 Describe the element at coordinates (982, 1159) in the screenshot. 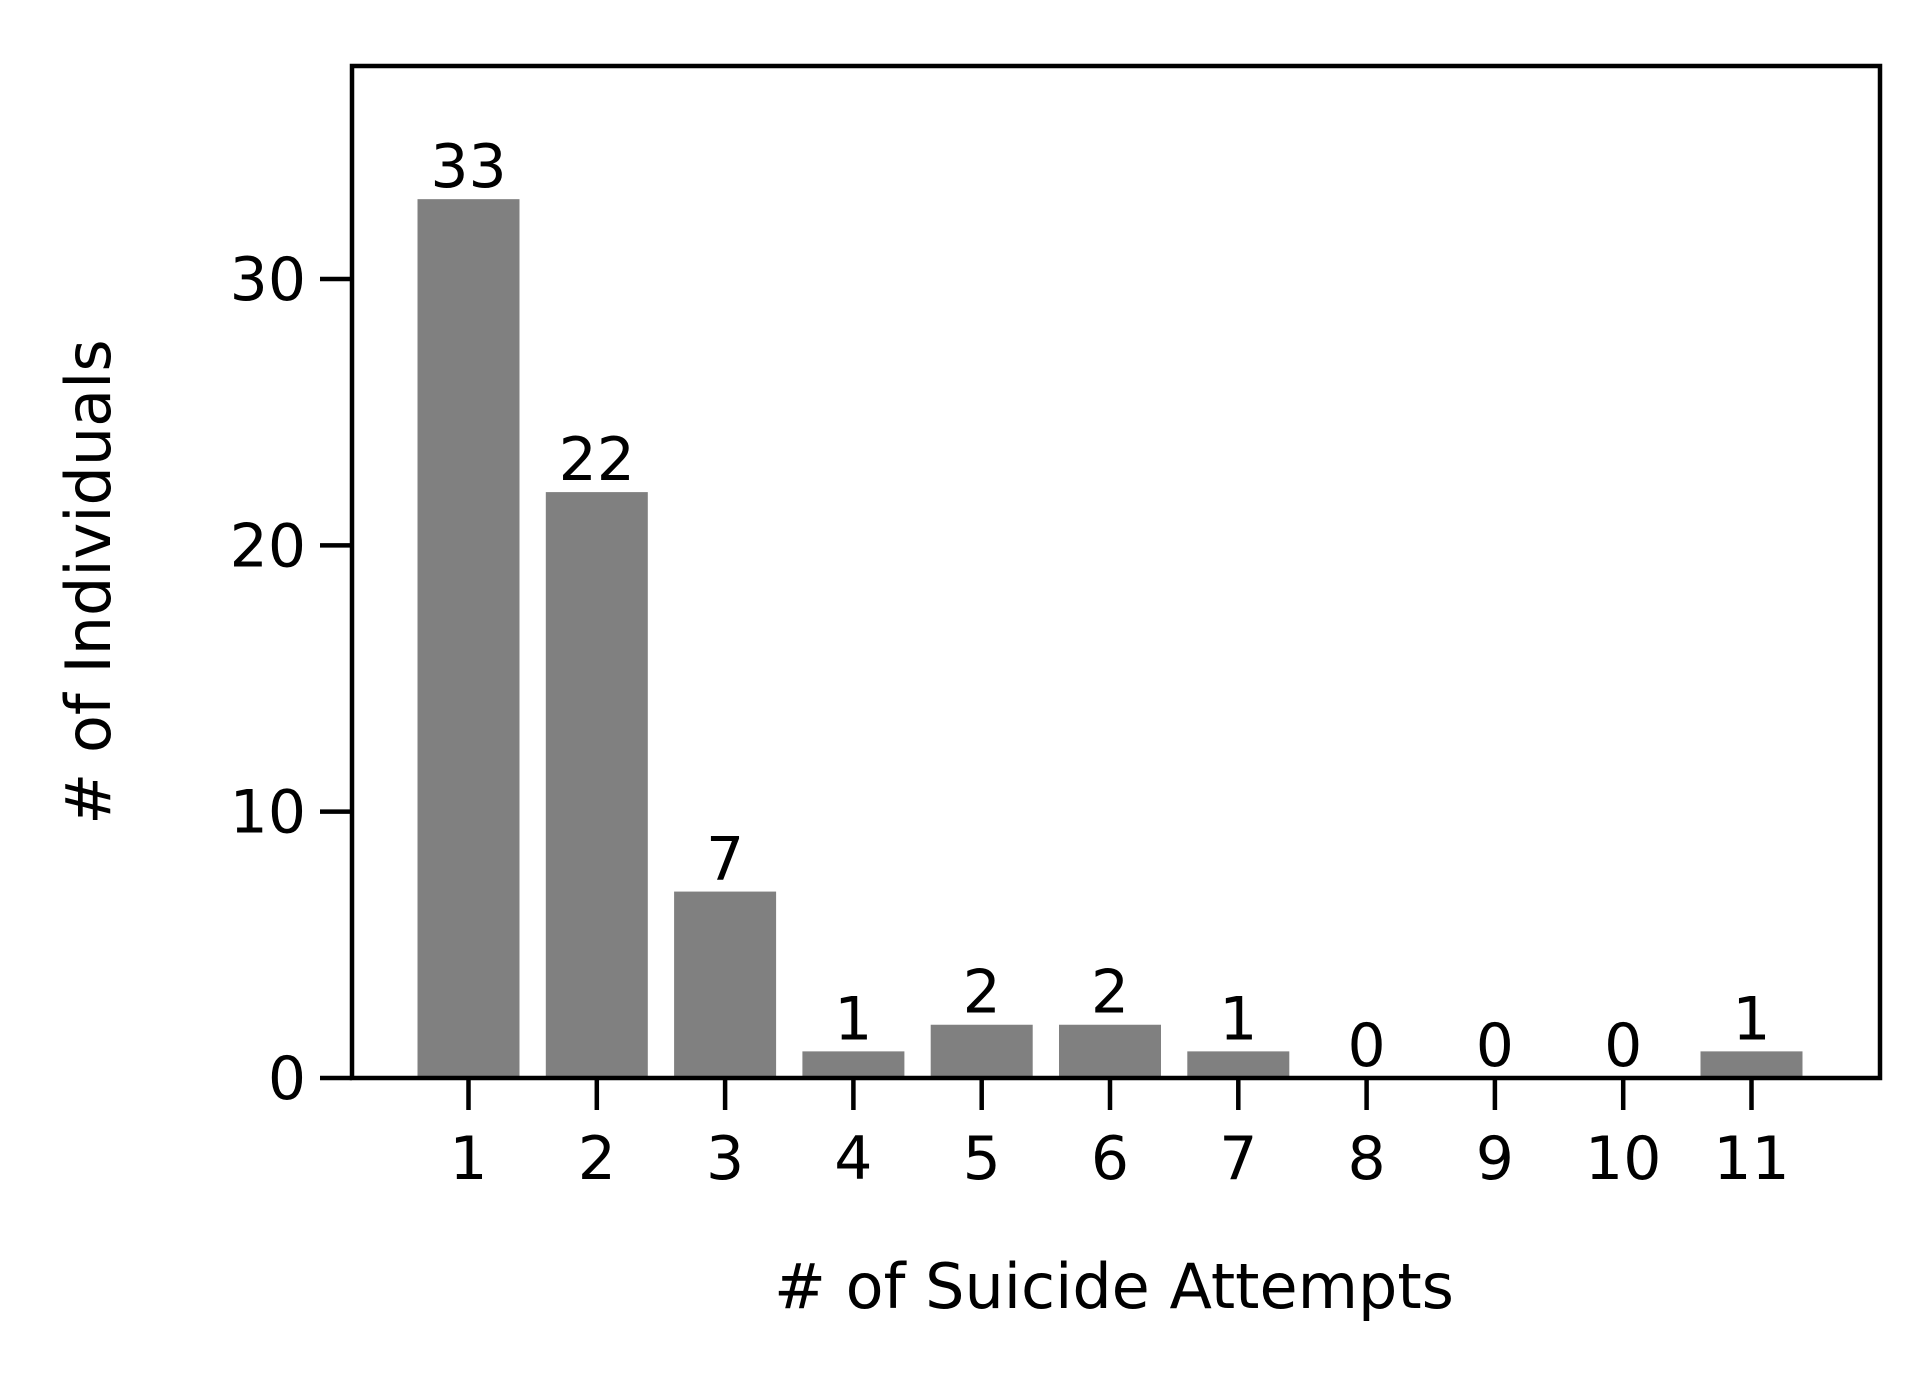

I see `x-tick-label-5: 5` at that location.